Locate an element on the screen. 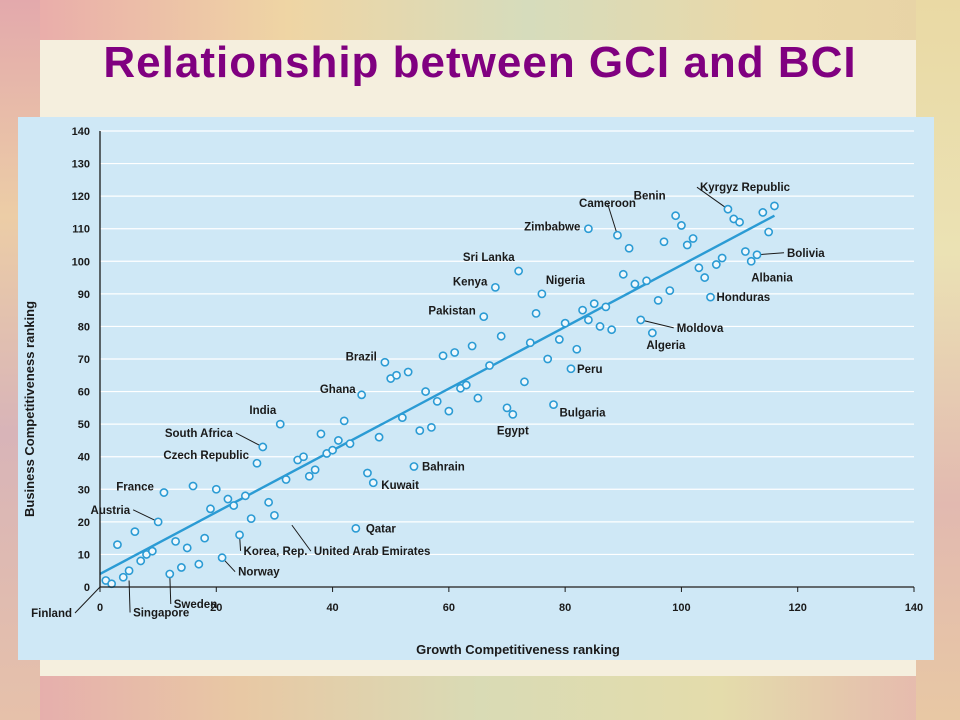 This screenshot has width=960, height=720. annotation-label: Bulgaria is located at coordinates (583, 414).